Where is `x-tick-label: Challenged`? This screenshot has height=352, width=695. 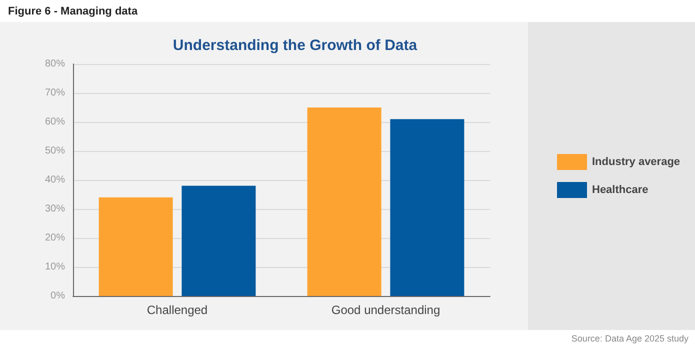 x-tick-label: Challenged is located at coordinates (177, 310).